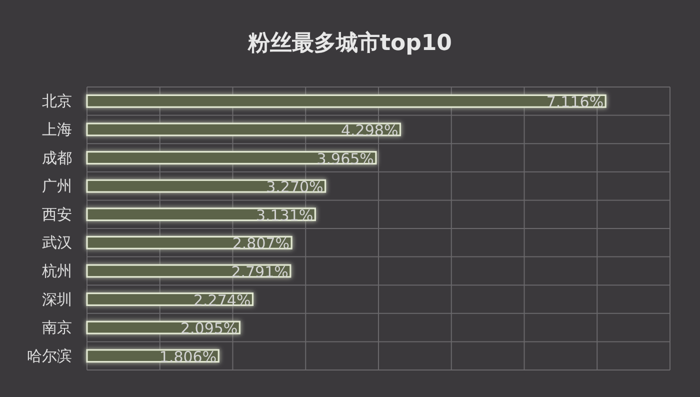 The image size is (700, 397). Describe the element at coordinates (259, 271) in the screenshot. I see `data-label: 2.791%` at that location.